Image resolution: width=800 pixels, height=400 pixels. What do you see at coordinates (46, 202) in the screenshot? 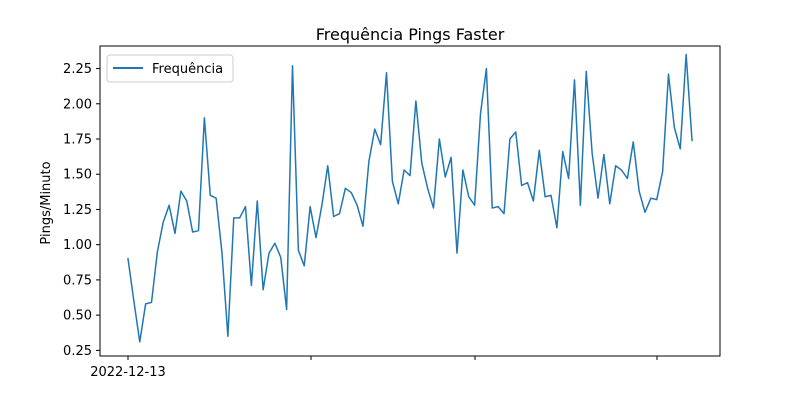
I see `y-axis-label: Pings/Minuto` at bounding box center [46, 202].